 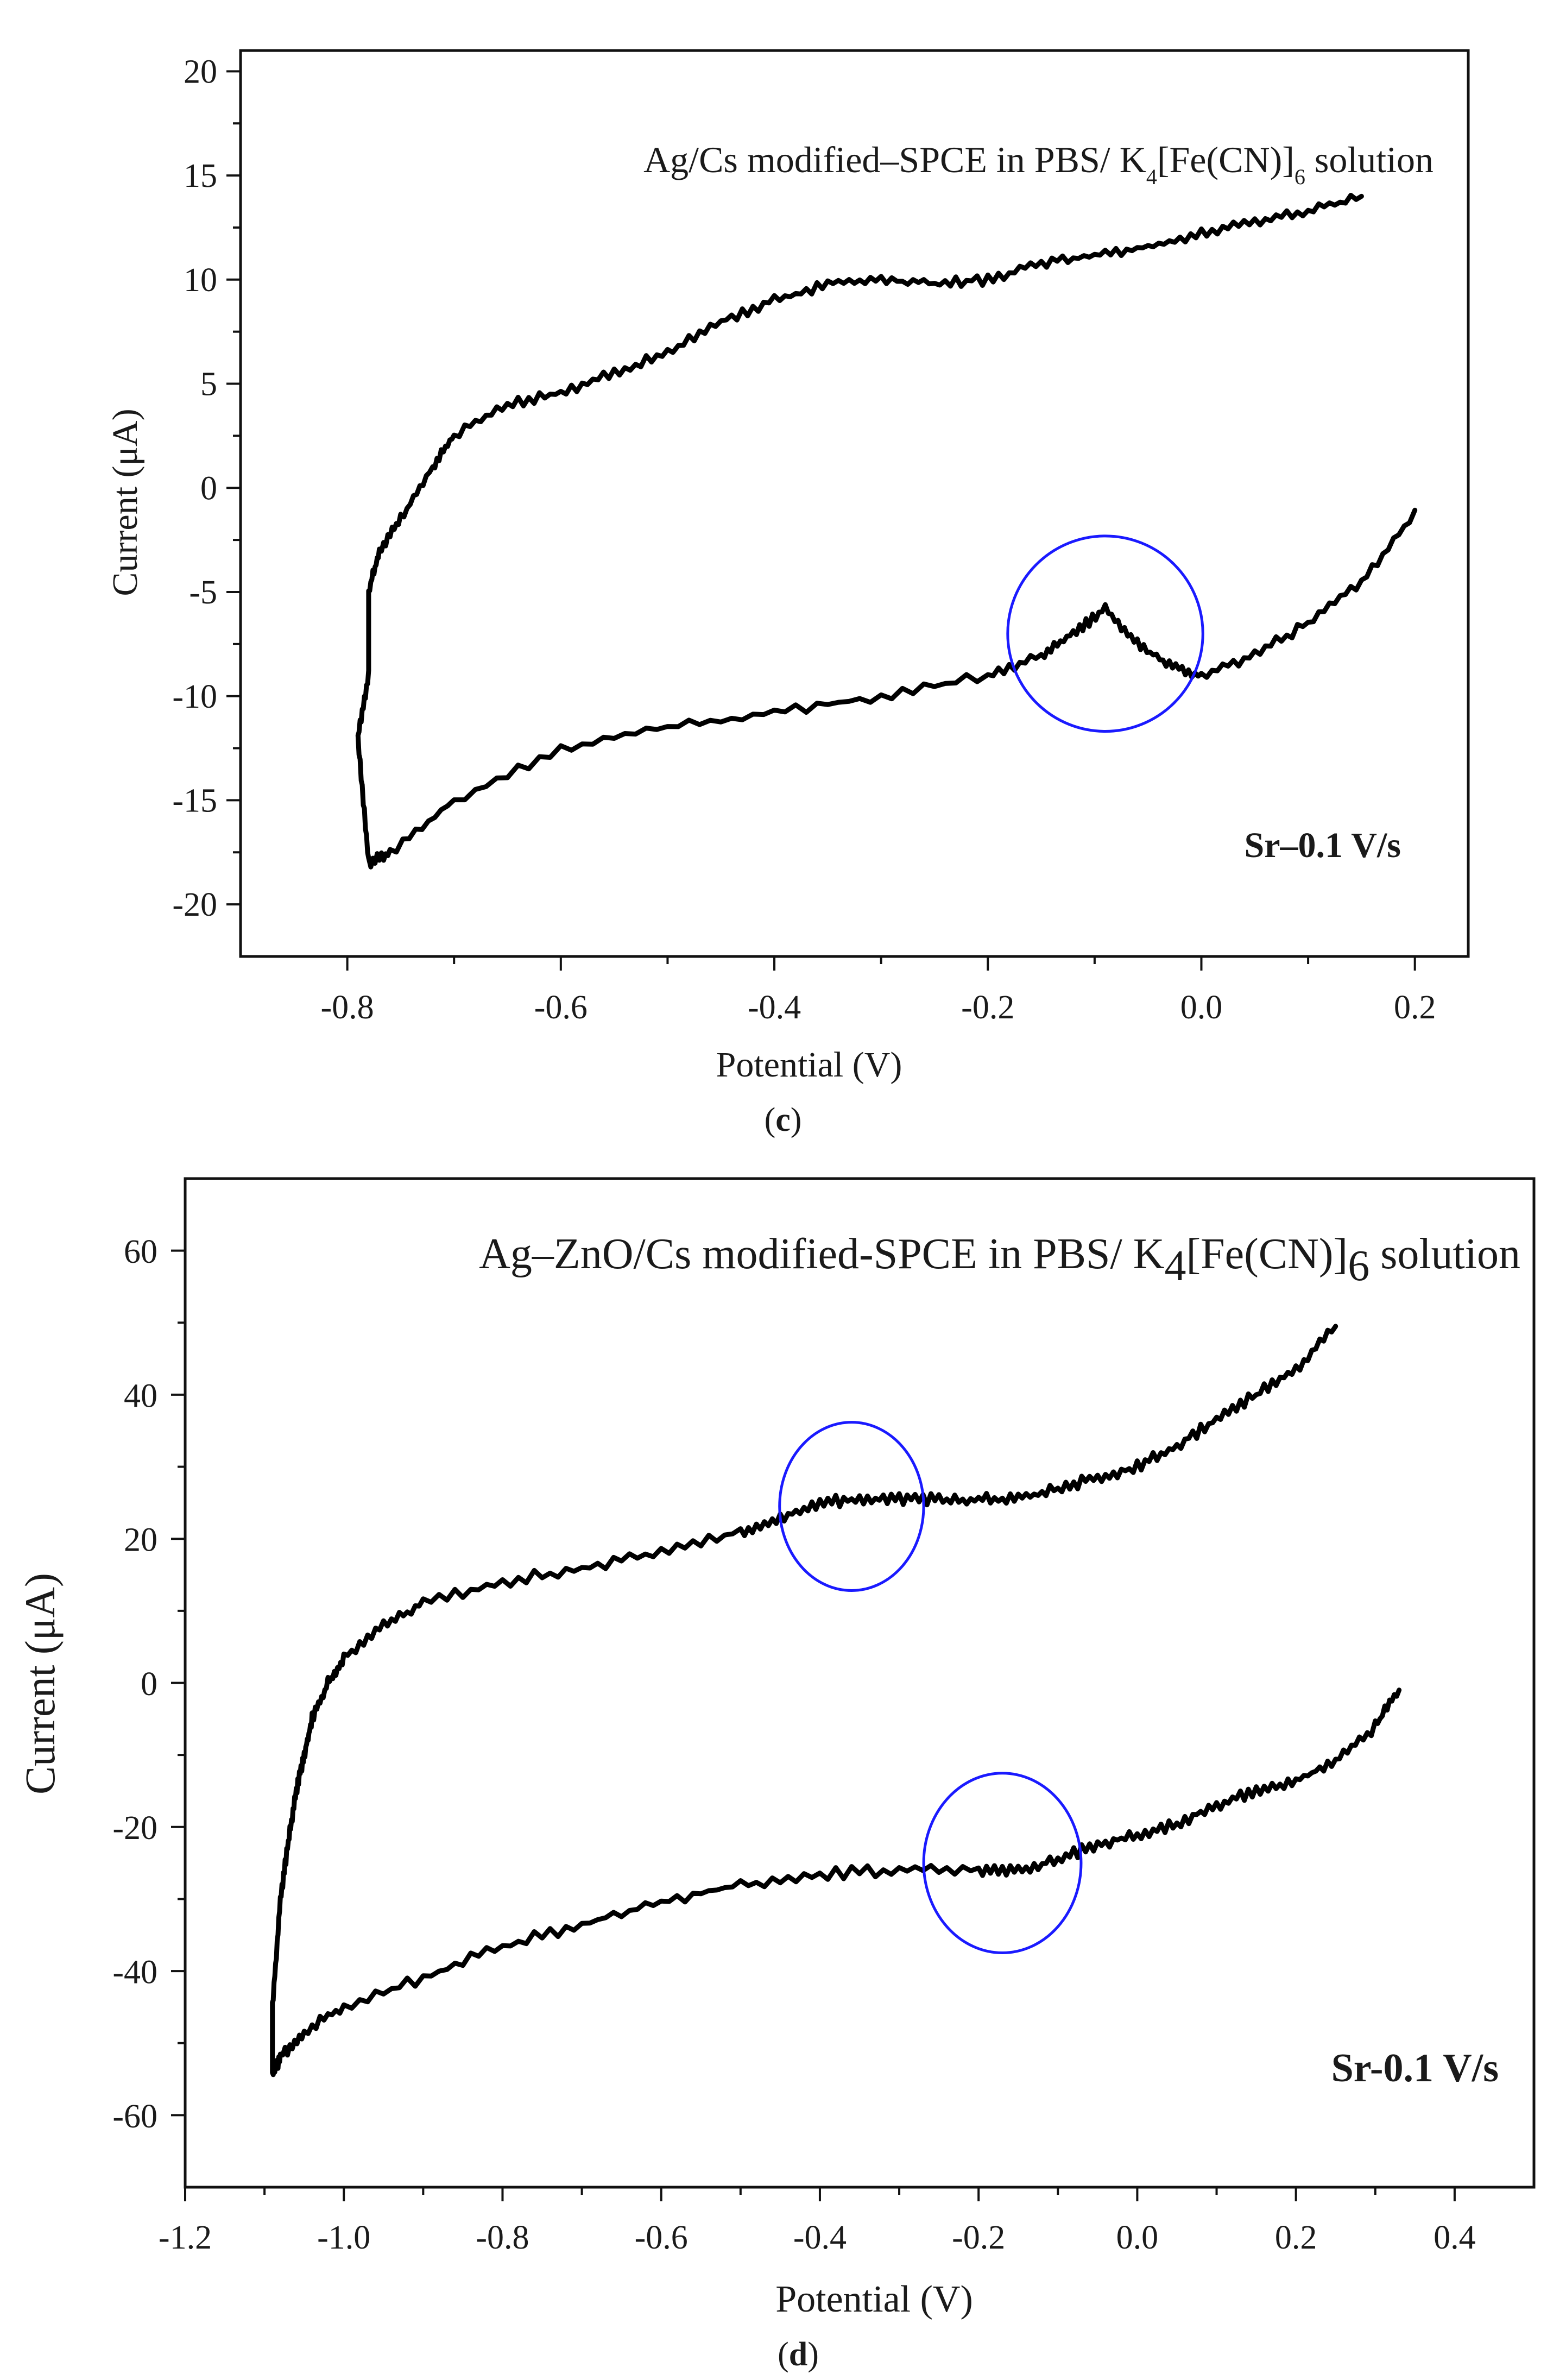 What do you see at coordinates (1415, 2068) in the screenshot?
I see `scan-rate-annotation-d: Sr-0.1 V/s` at bounding box center [1415, 2068].